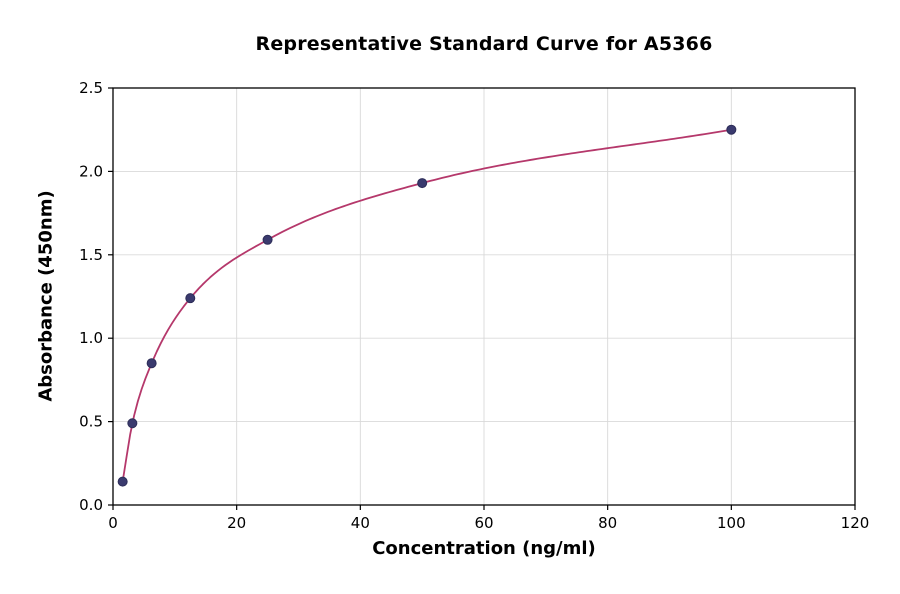 The image size is (900, 594). What do you see at coordinates (484, 44) in the screenshot?
I see `chart-title: Representative Standard Curve for A5366` at bounding box center [484, 44].